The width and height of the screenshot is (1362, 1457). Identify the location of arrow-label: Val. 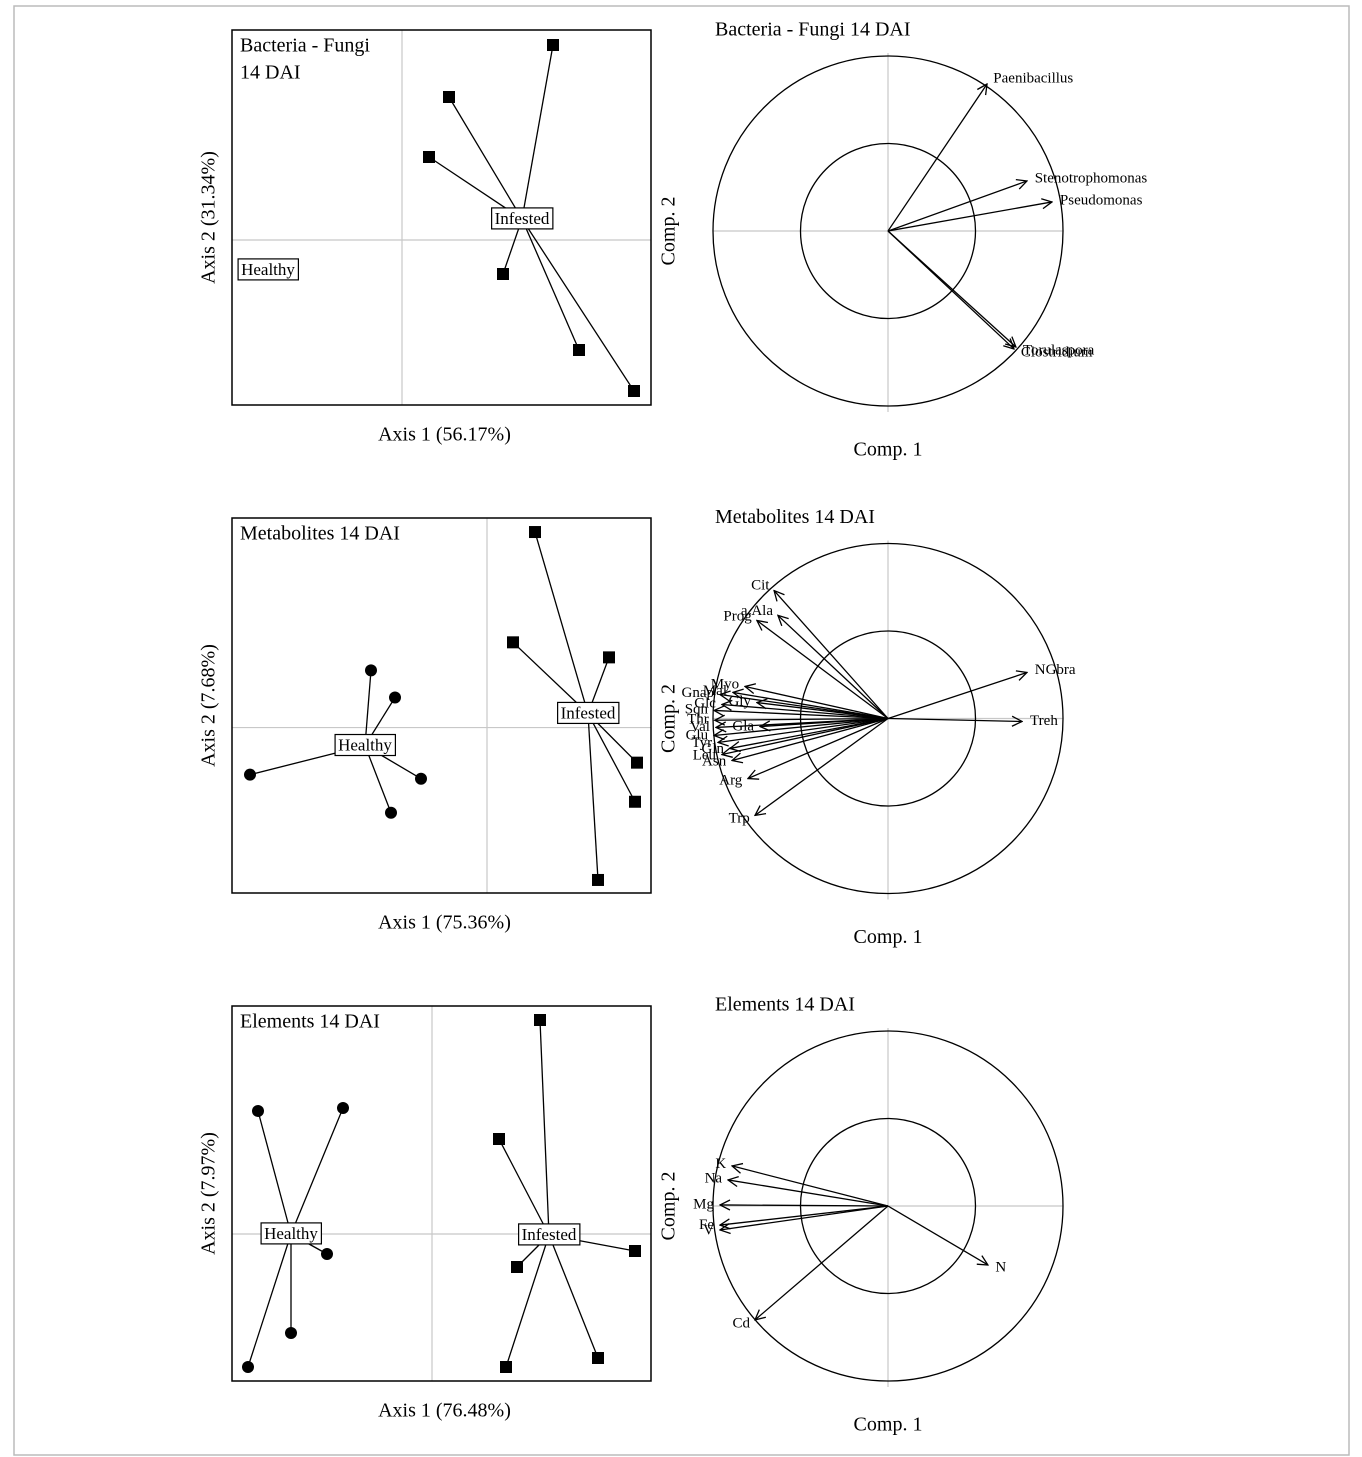
(700, 727).